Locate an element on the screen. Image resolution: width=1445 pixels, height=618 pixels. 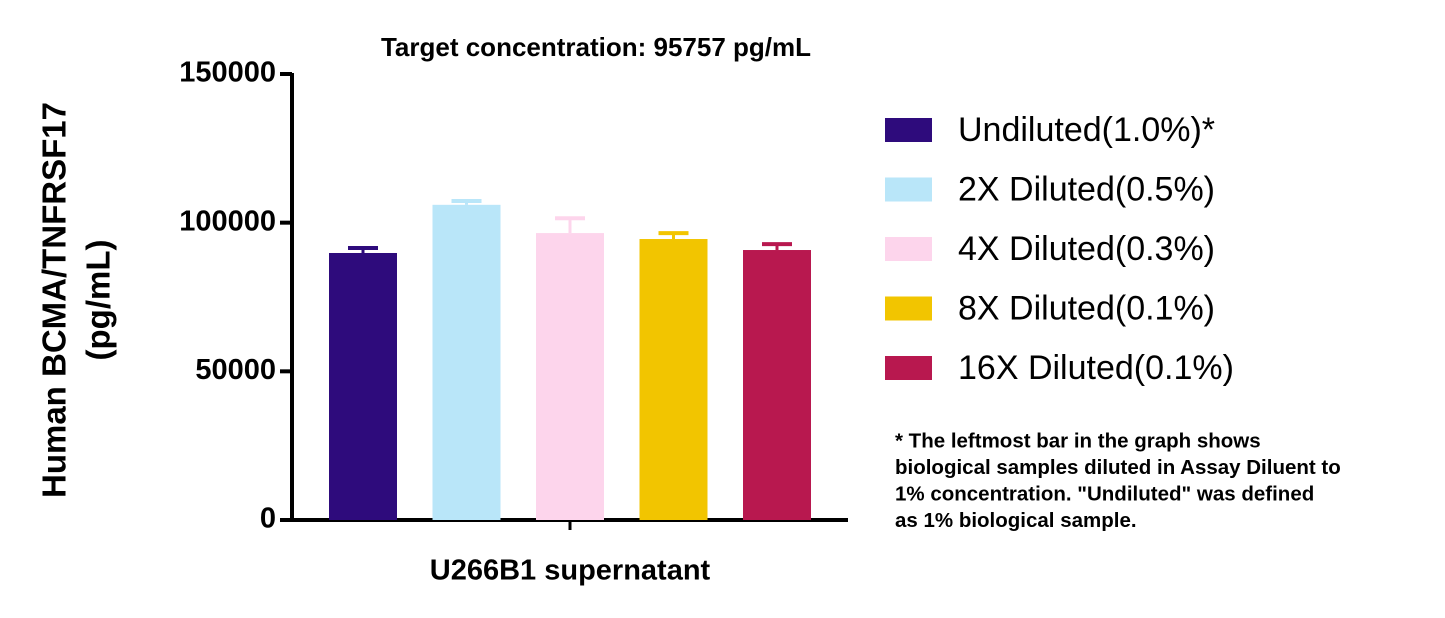
y-tick-label: 0 is located at coordinates (268, 519).